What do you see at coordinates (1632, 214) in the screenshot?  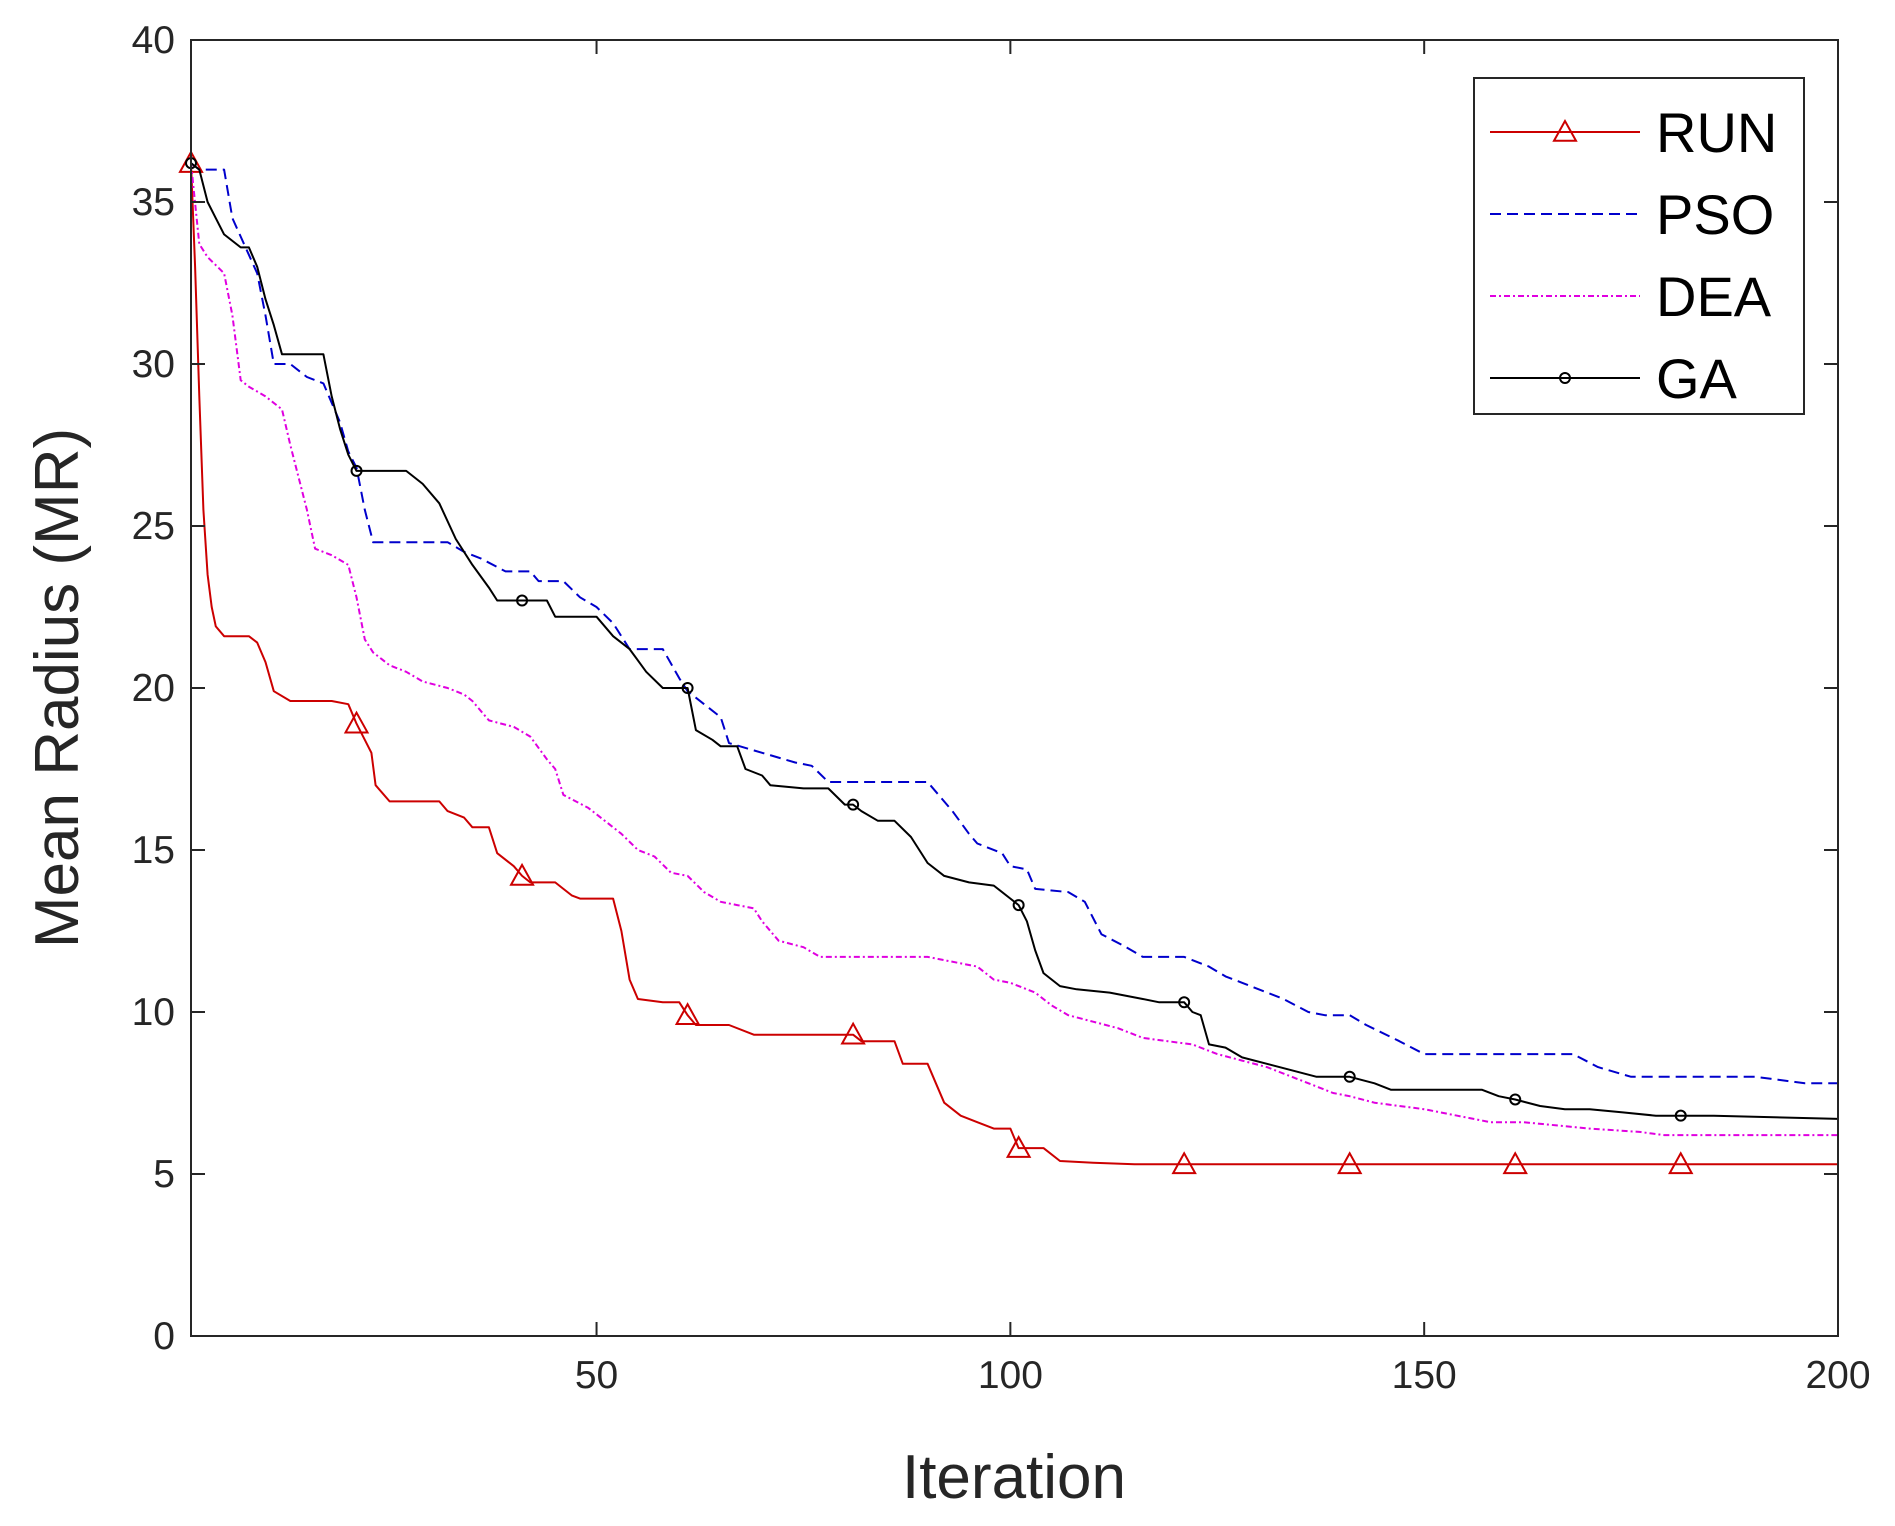 I see `legend-entry-pso: PSO` at bounding box center [1632, 214].